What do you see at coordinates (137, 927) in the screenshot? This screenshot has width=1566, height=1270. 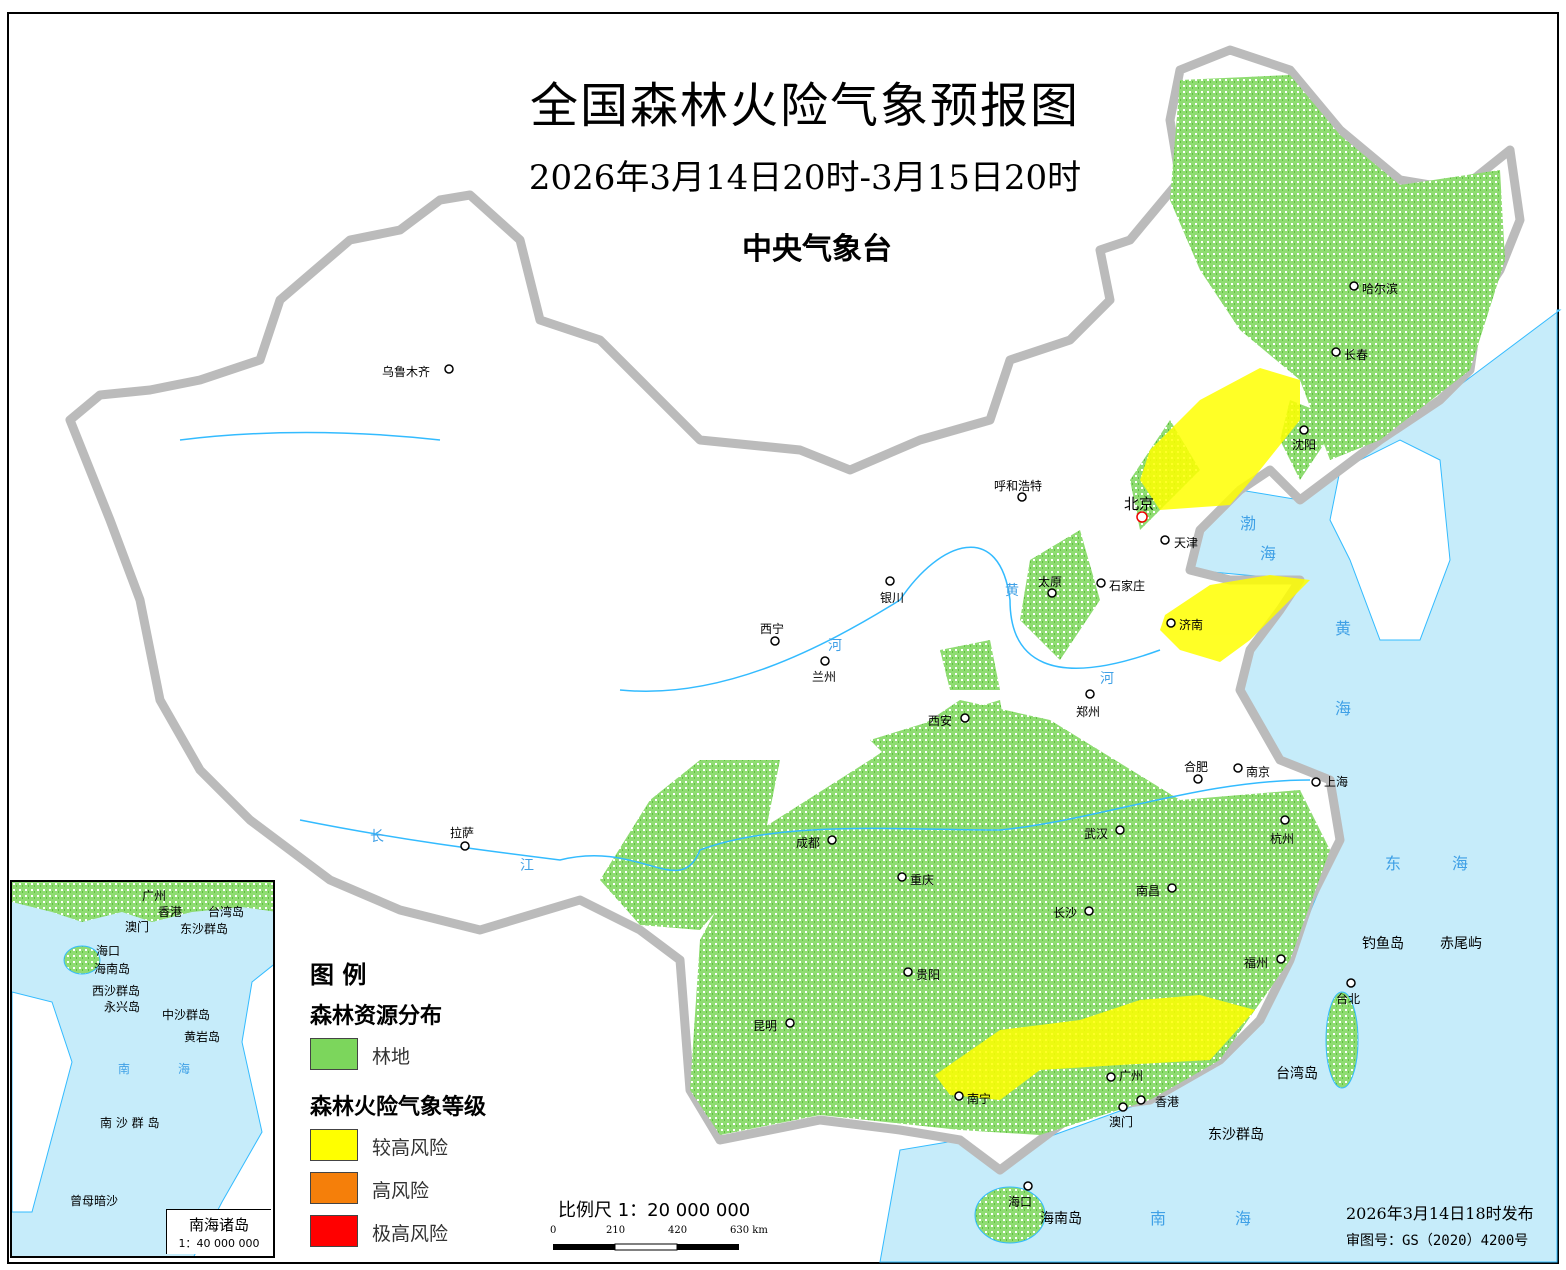 I see `inset-label: 澳门` at bounding box center [137, 927].